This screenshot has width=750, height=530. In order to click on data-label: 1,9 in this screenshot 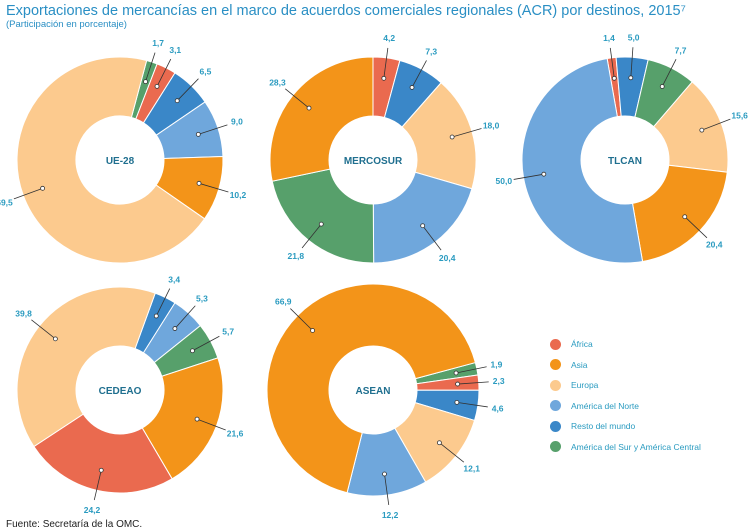, I will do `click(497, 365)`.